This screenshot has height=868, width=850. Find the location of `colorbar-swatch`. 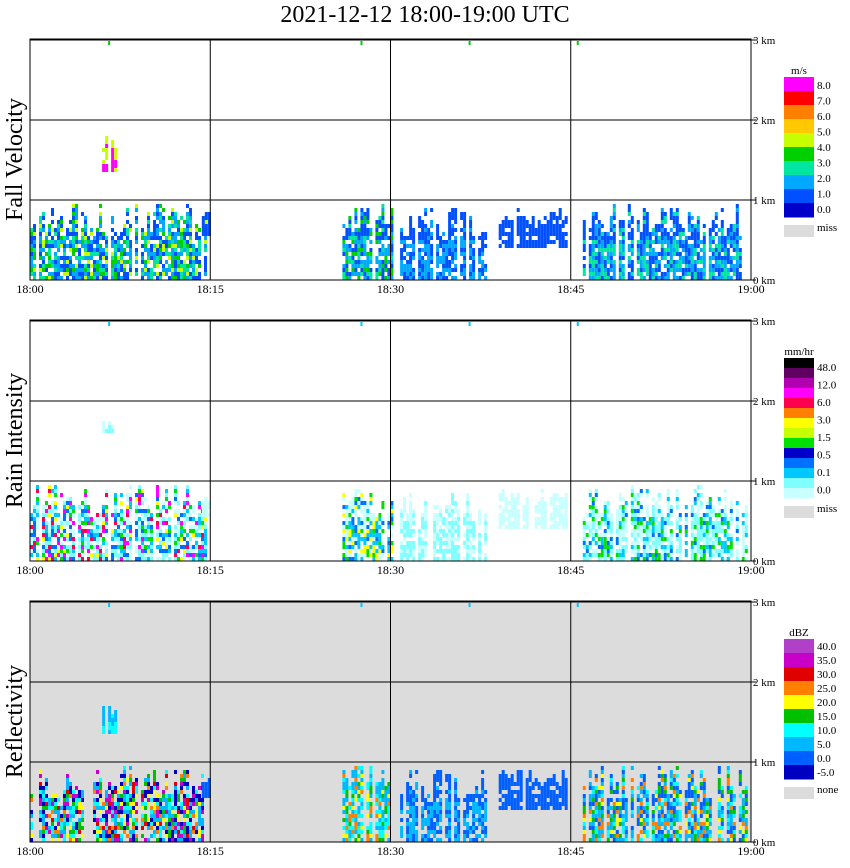

colorbar-swatch is located at coordinates (799, 154).